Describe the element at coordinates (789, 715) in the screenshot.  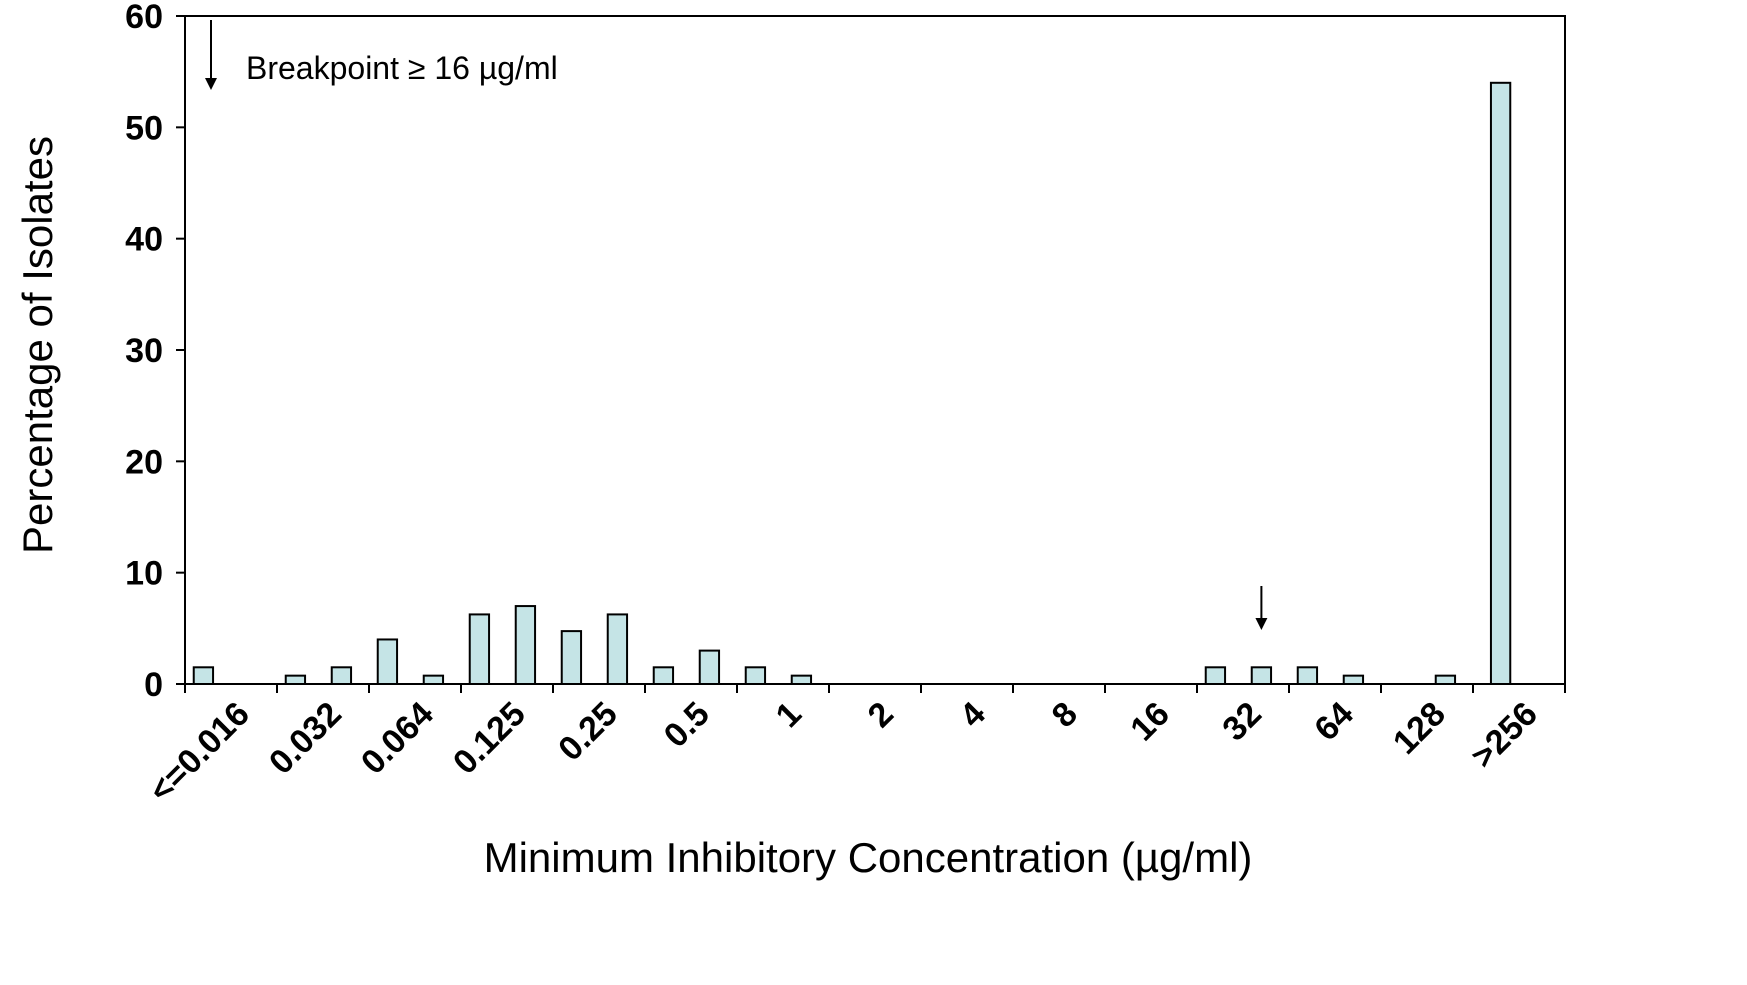
I see `x-tick-label: 1` at that location.